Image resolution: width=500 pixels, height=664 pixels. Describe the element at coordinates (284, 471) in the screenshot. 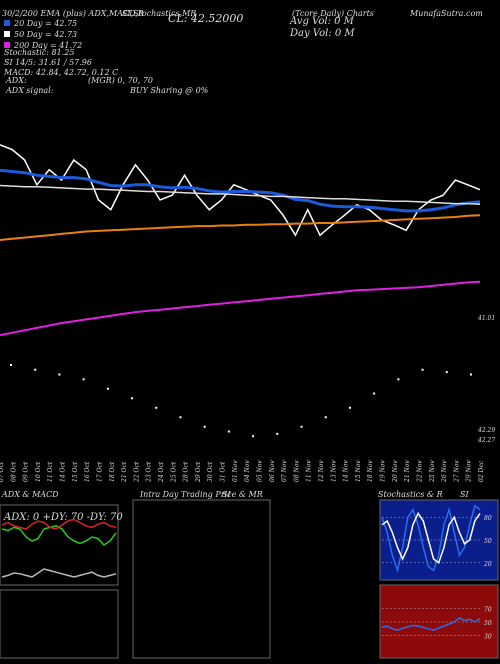

I see `x-tick-label: 07 Nov` at that location.